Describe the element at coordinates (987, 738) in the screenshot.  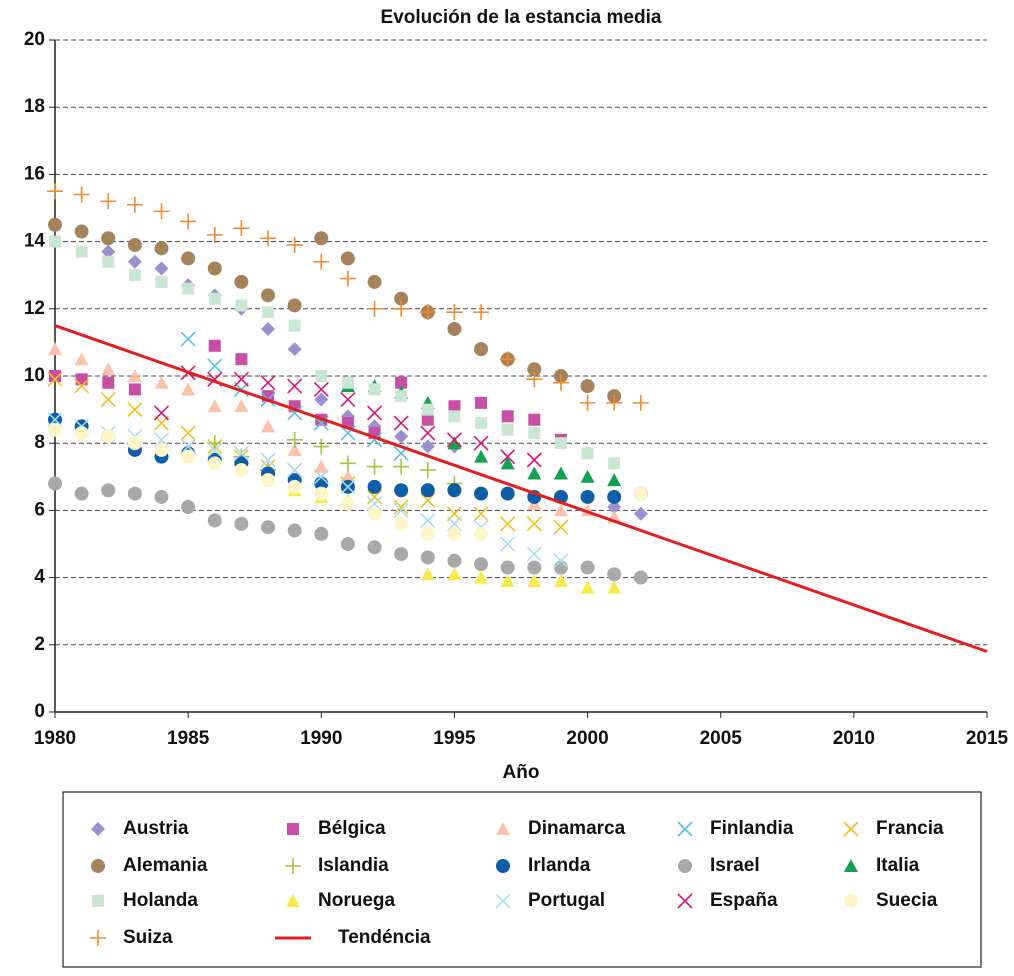
I see `x-tick-label: 2015` at that location.